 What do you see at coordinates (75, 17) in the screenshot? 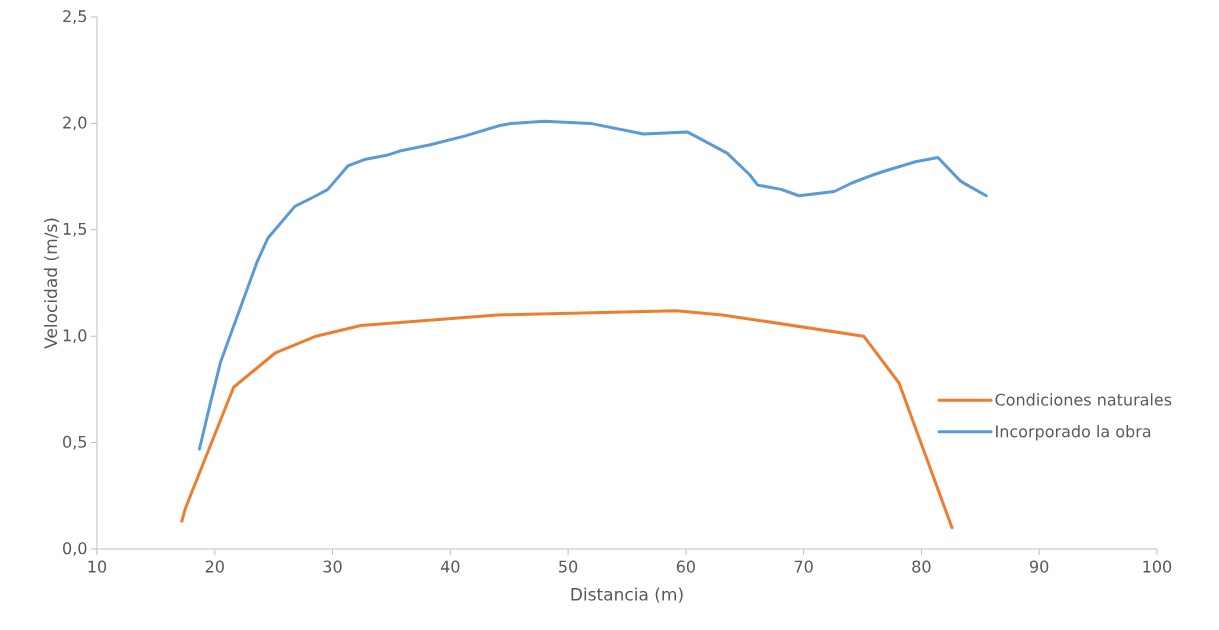
I see `y-tick-label: 2,5` at bounding box center [75, 17].